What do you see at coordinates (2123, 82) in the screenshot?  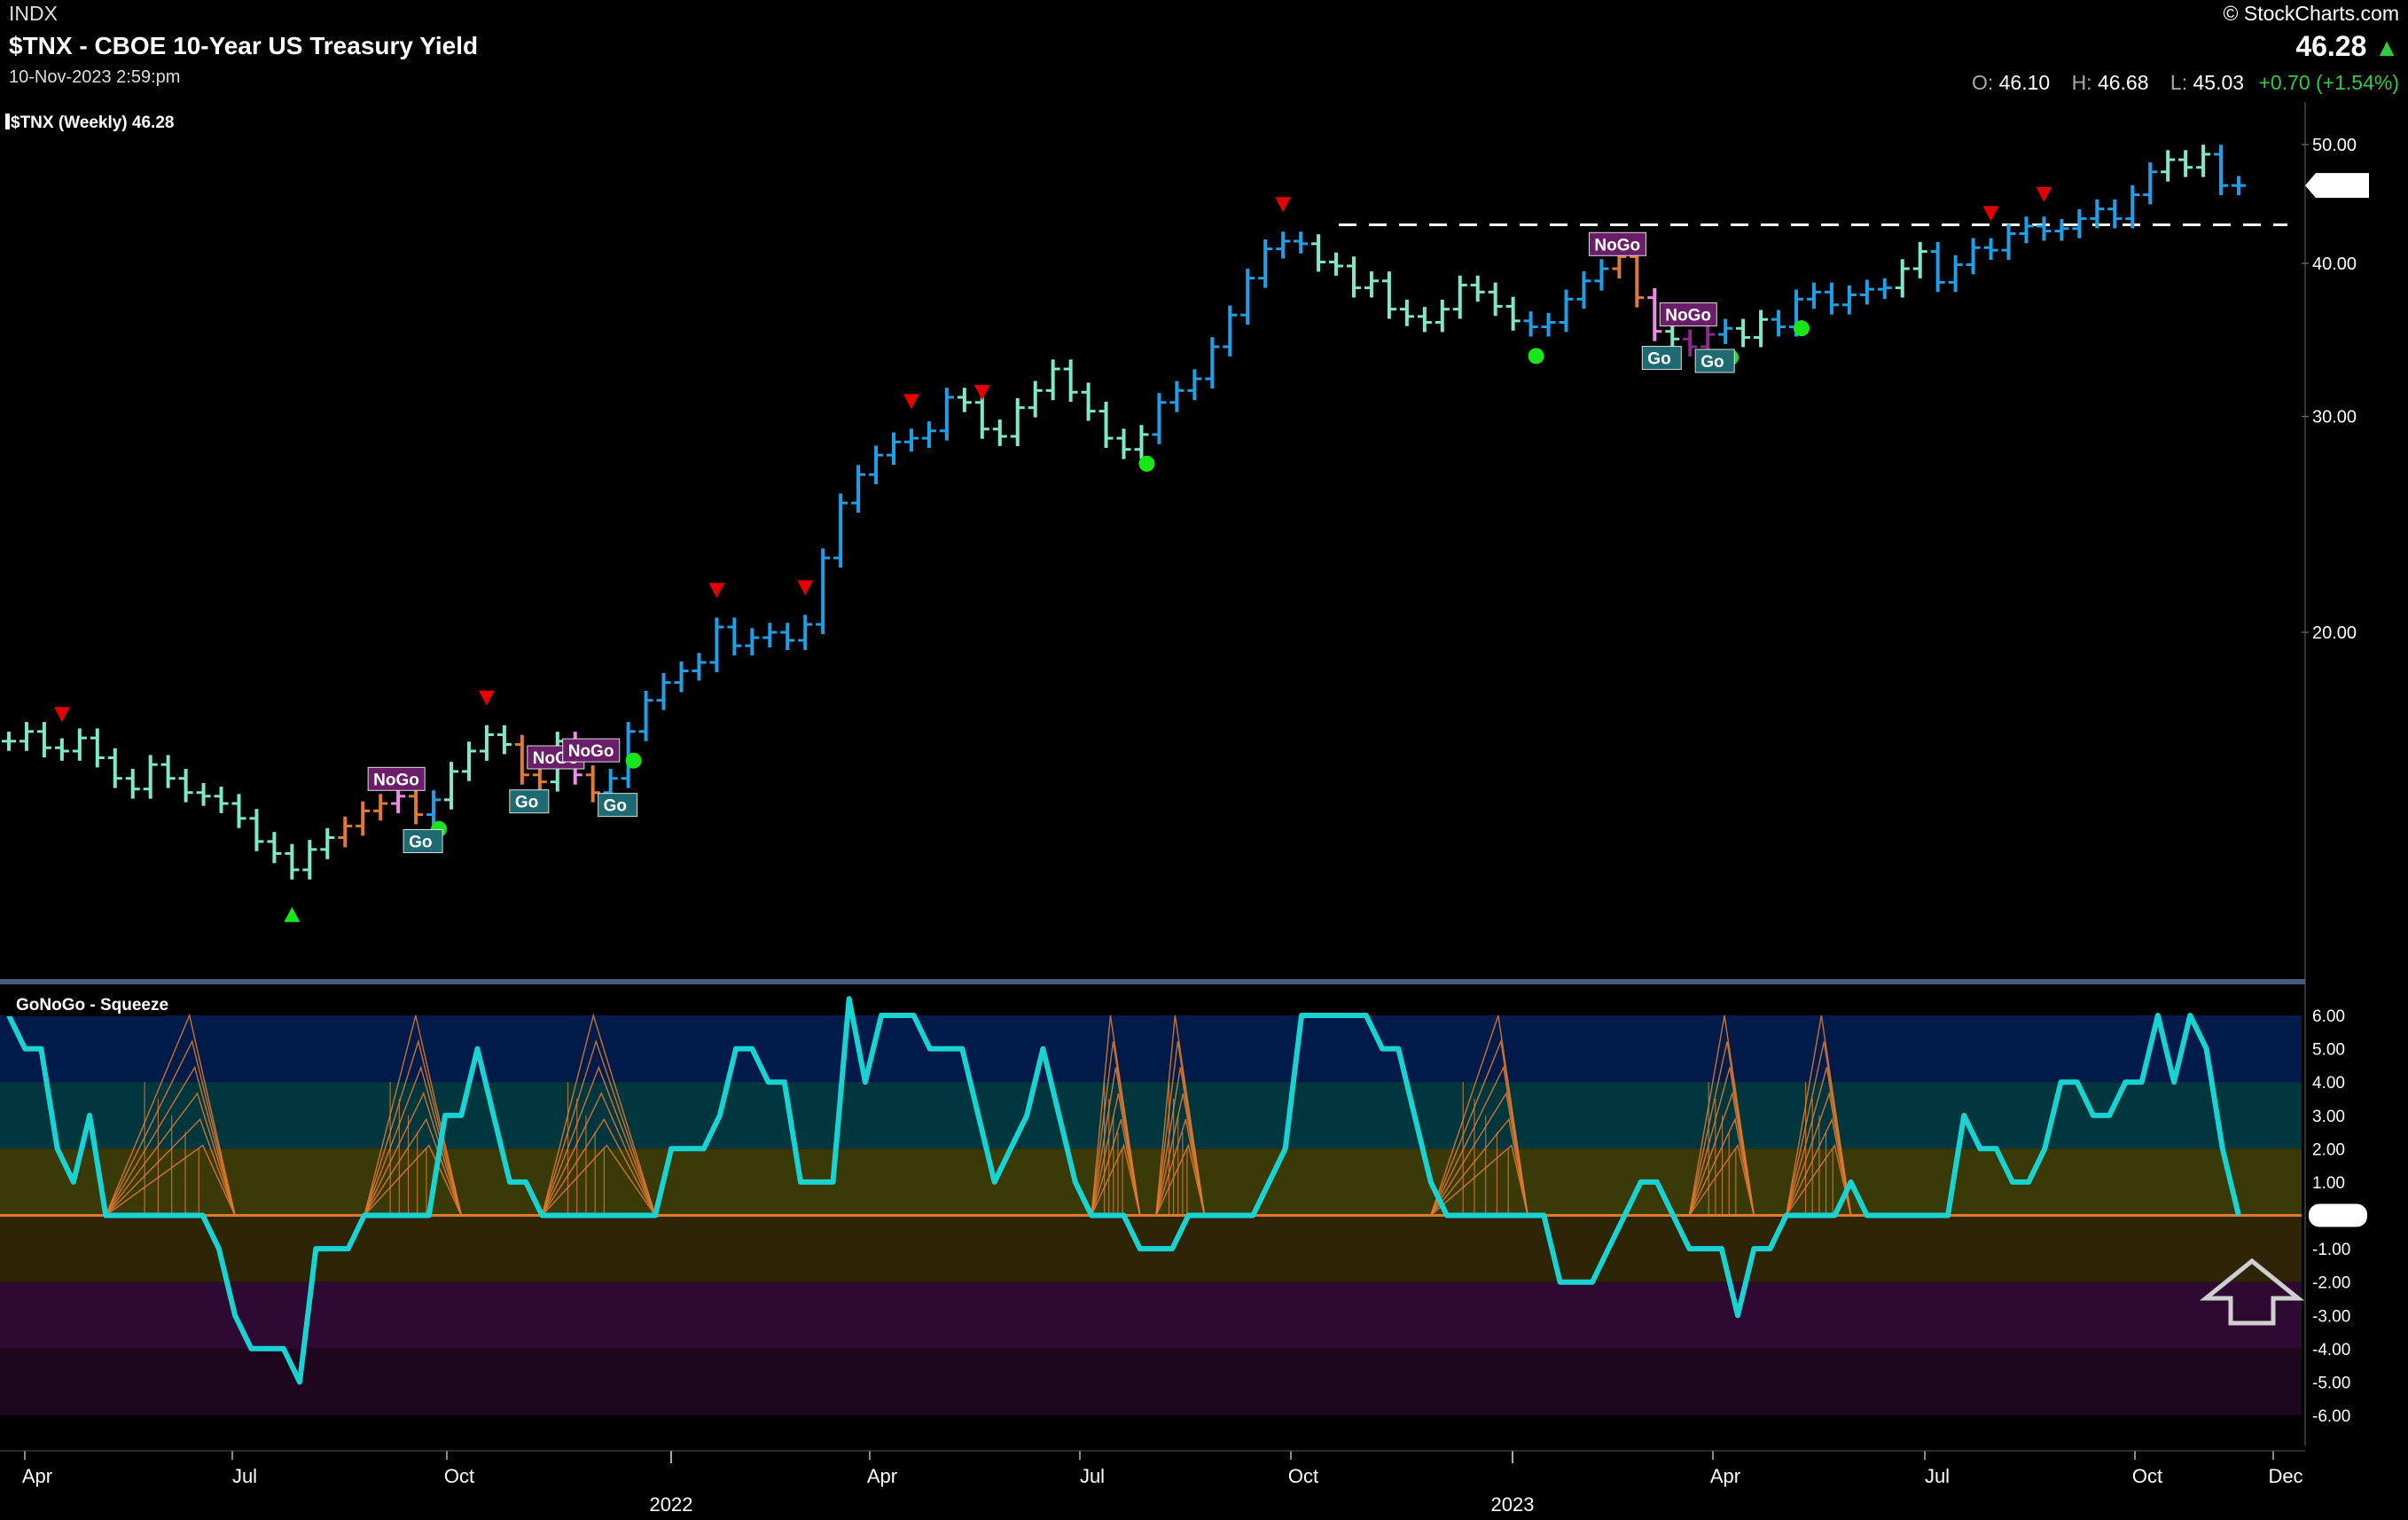 I see `high-value: 46.68` at bounding box center [2123, 82].